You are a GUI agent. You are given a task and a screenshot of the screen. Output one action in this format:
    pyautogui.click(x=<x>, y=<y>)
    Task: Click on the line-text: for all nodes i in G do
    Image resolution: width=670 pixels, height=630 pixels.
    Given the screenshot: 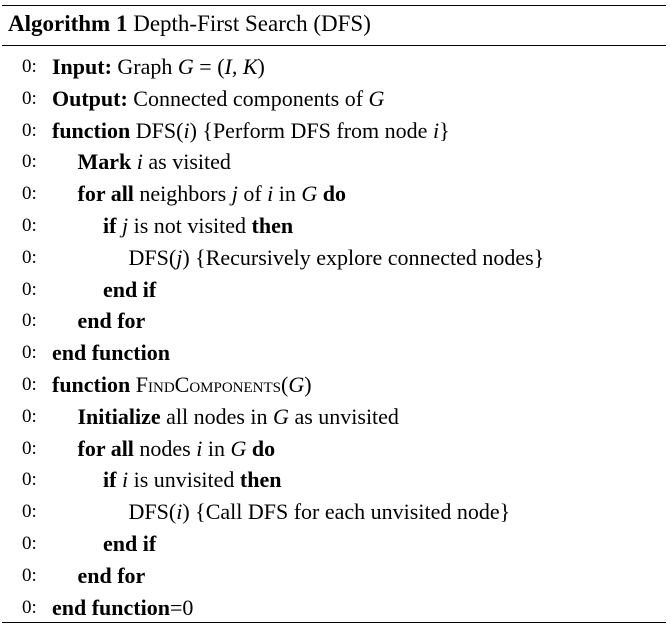 What is the action you would take?
    pyautogui.click(x=177, y=449)
    